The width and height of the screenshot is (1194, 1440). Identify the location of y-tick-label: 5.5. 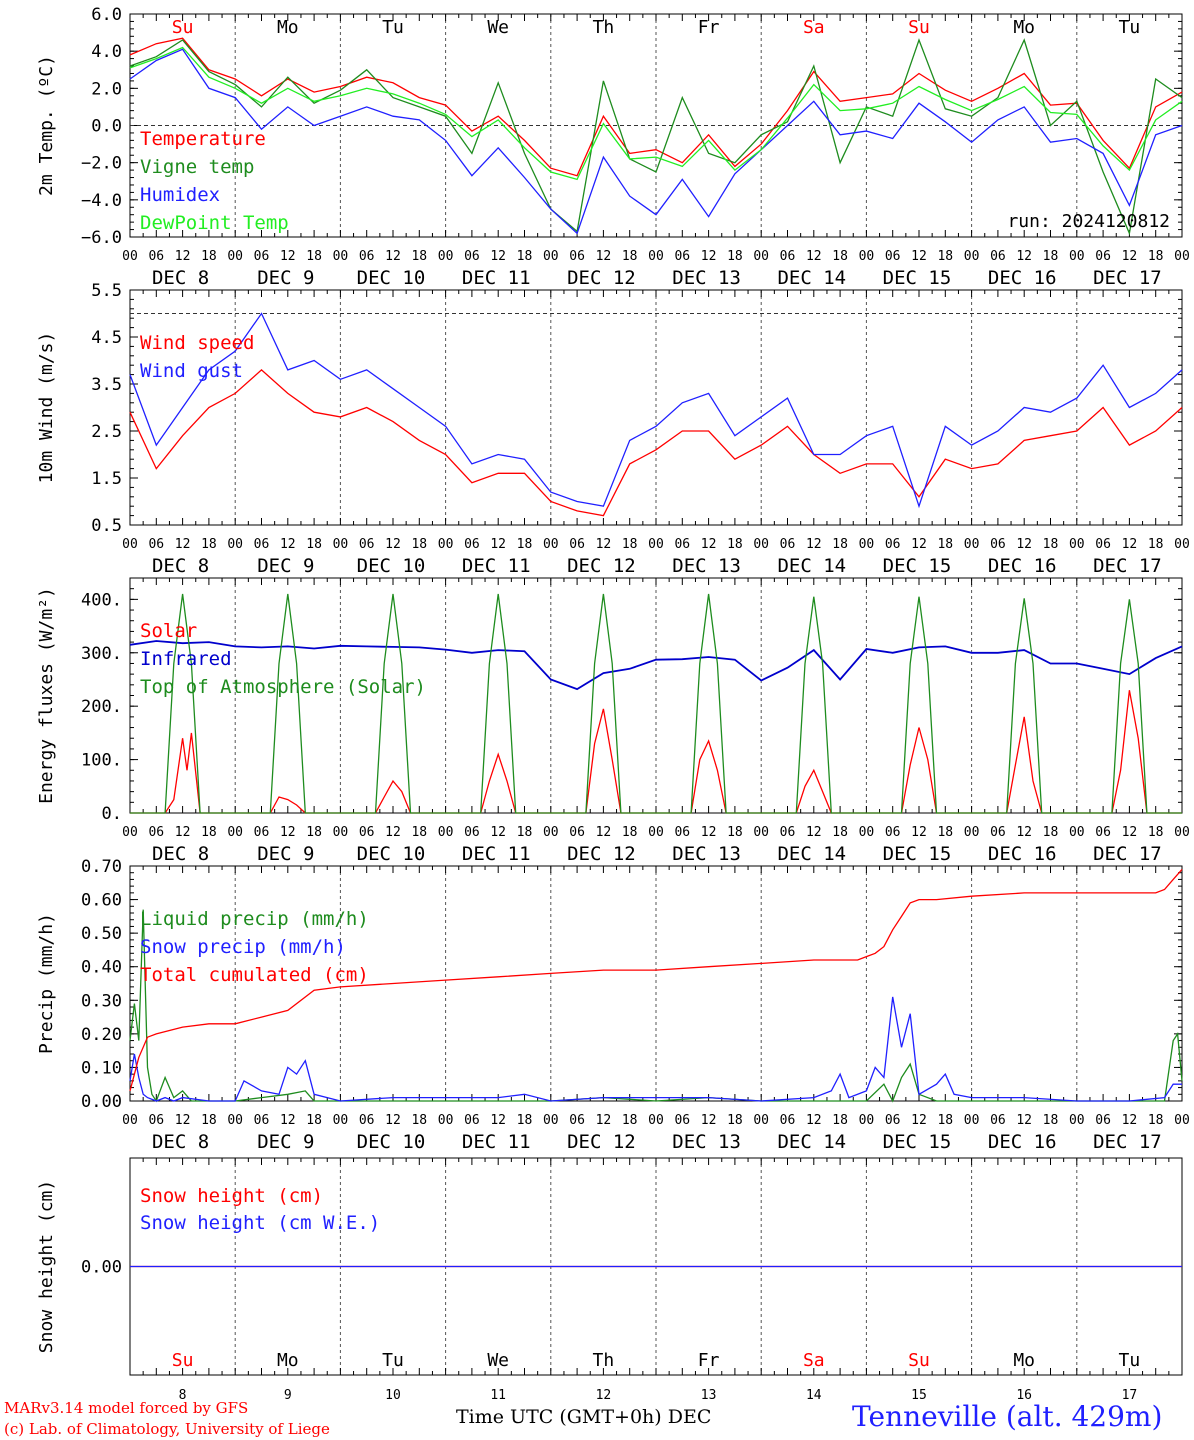
(106, 291).